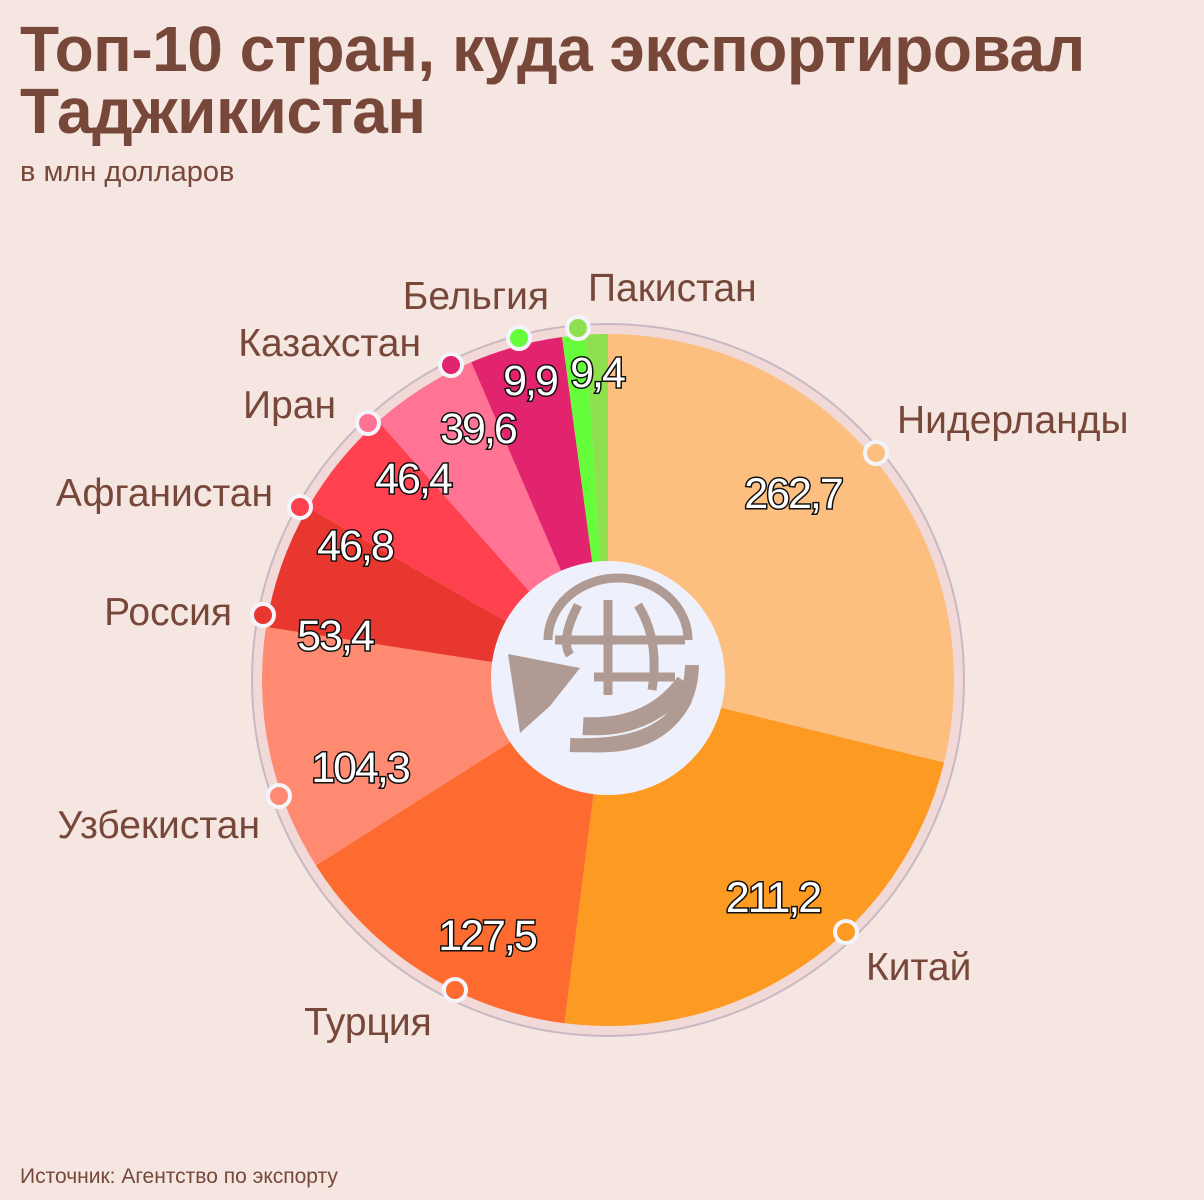 The image size is (1204, 1200). I want to click on category-label: Нидерланды, so click(1013, 420).